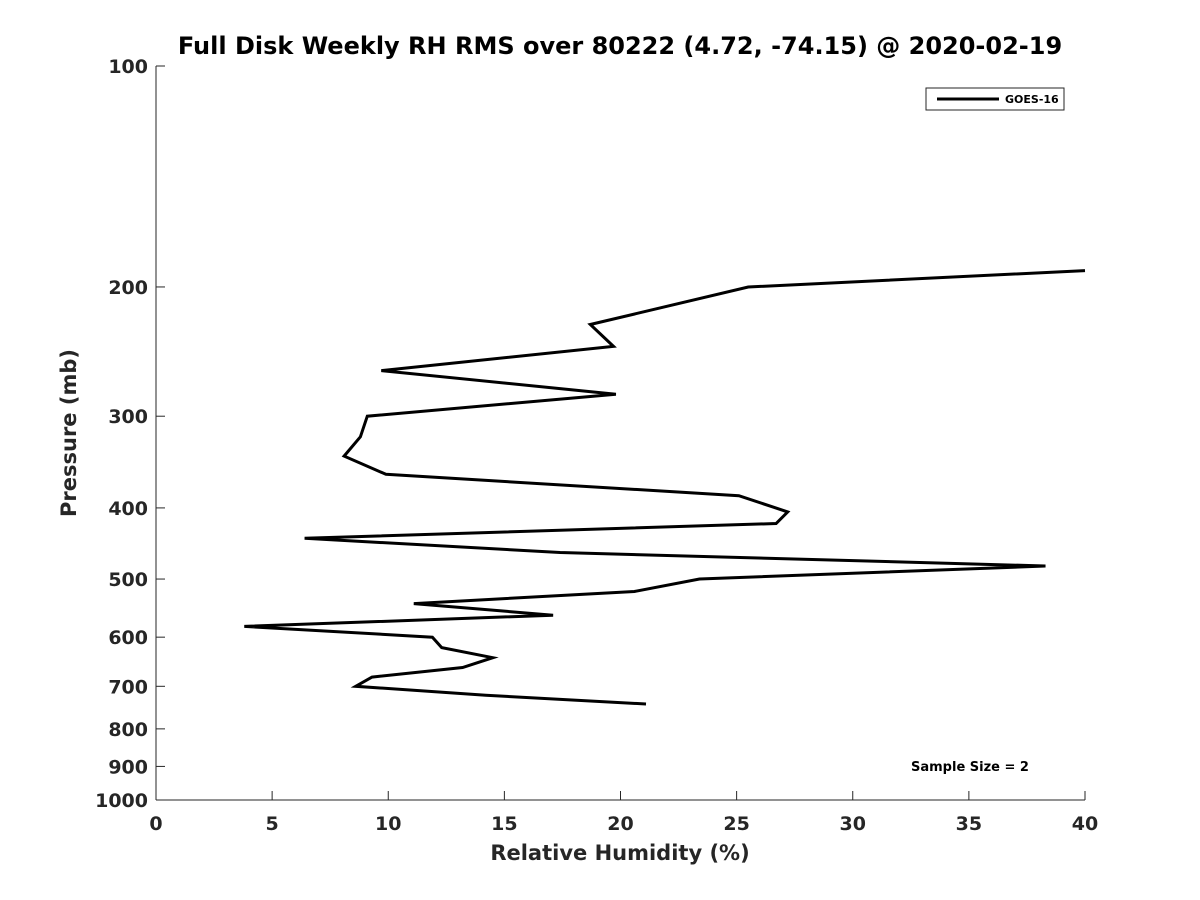 This screenshot has height=900, width=1200. Describe the element at coordinates (388, 824) in the screenshot. I see `x-tick-label: 10` at that location.